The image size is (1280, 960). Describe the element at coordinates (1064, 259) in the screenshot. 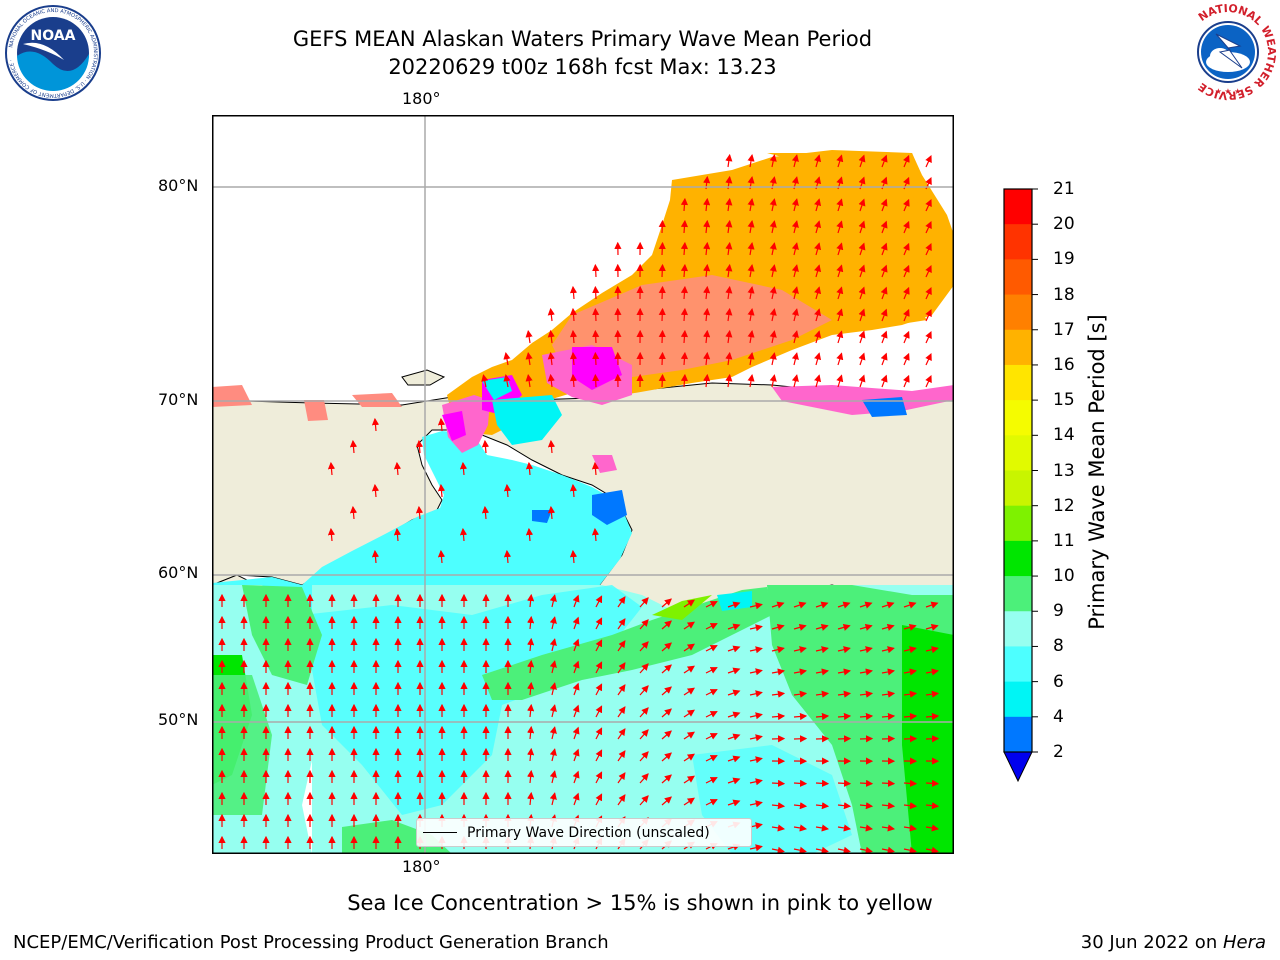

I see `colorbar-tick-label: 19` at that location.